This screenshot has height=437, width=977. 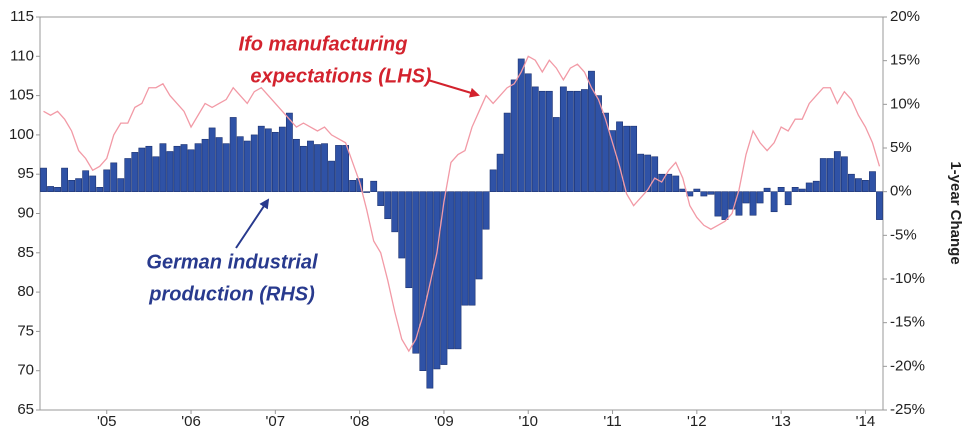 I want to click on y2-tick-label: -20%, so click(x=907, y=365).